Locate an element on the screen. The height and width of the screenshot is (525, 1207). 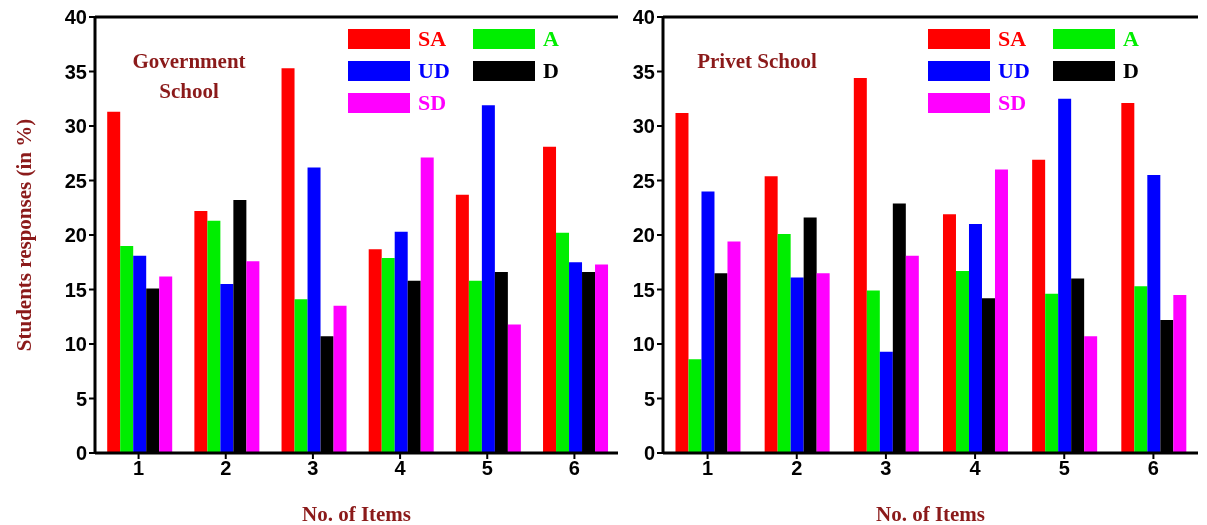
y-axis-title: Students responses (in %) is located at coordinates (24, 235).